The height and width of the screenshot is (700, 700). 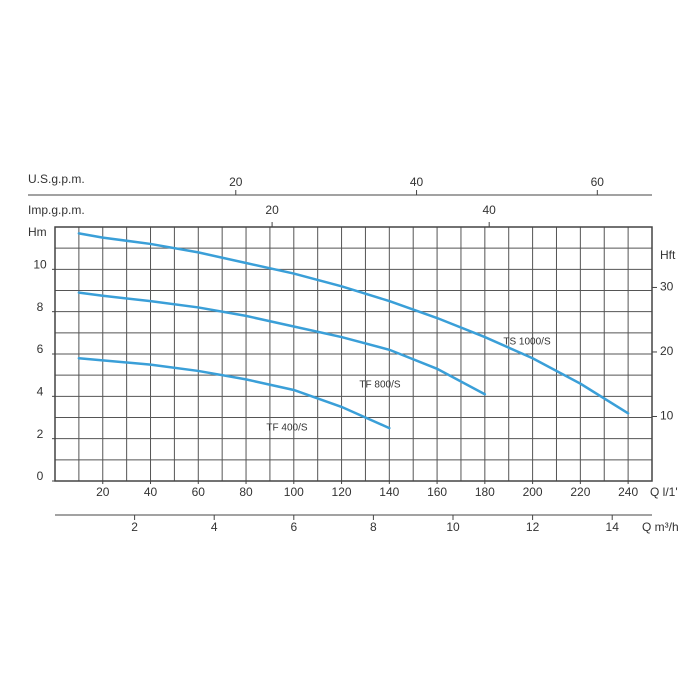 What do you see at coordinates (660, 527) in the screenshot?
I see `secondary-axis-label: Q m³/h` at bounding box center [660, 527].